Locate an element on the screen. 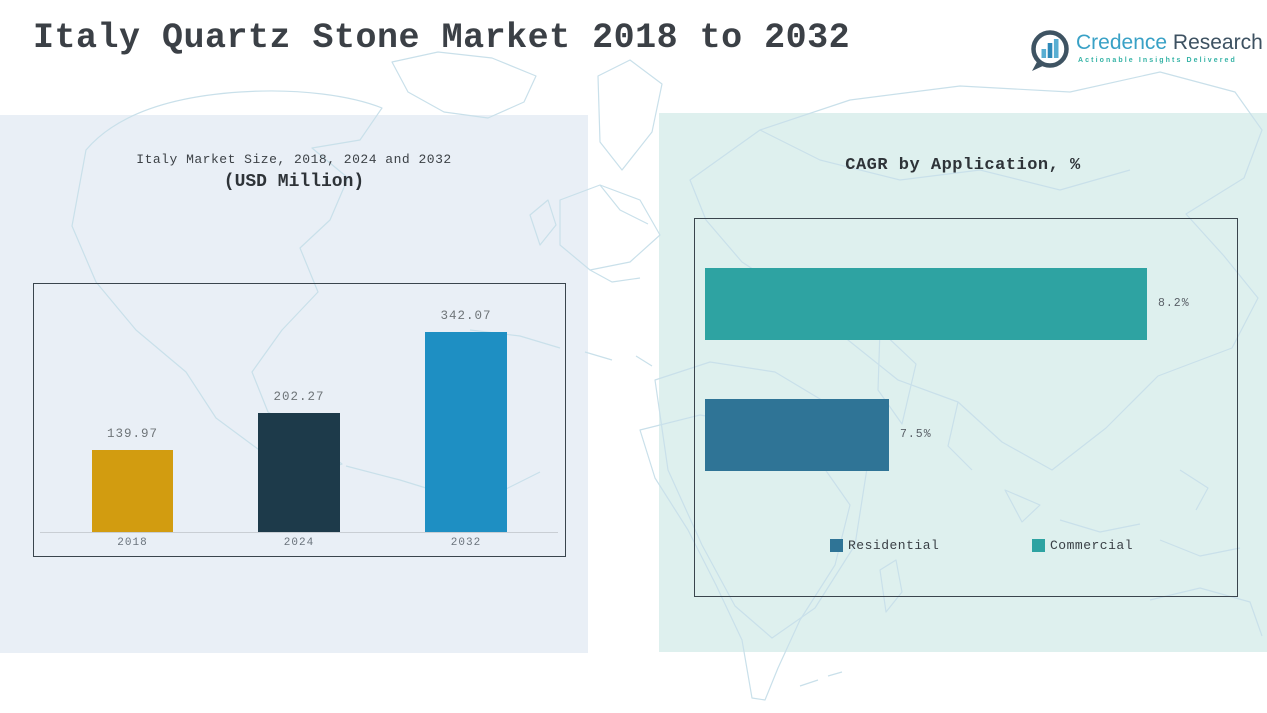 The height and width of the screenshot is (713, 1267). bar-value-label-2032: 342.07 is located at coordinates (466, 316).